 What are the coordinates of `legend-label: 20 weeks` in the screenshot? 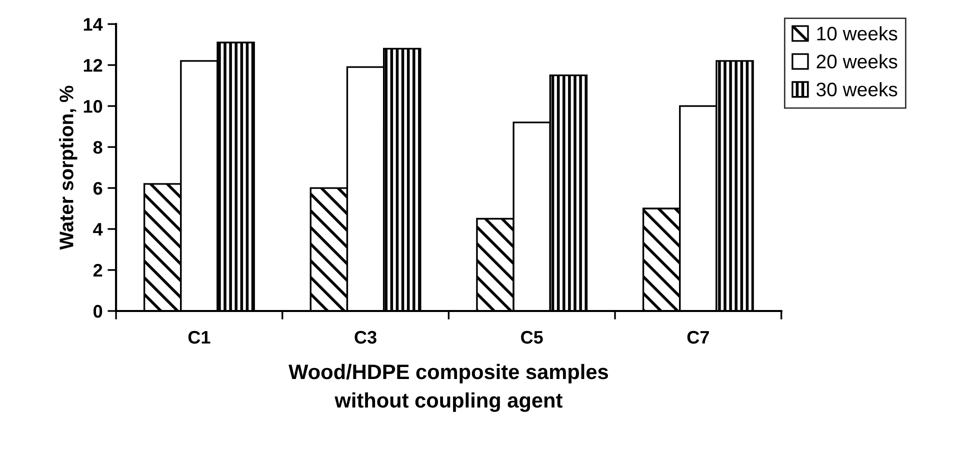 It's located at (857, 61).